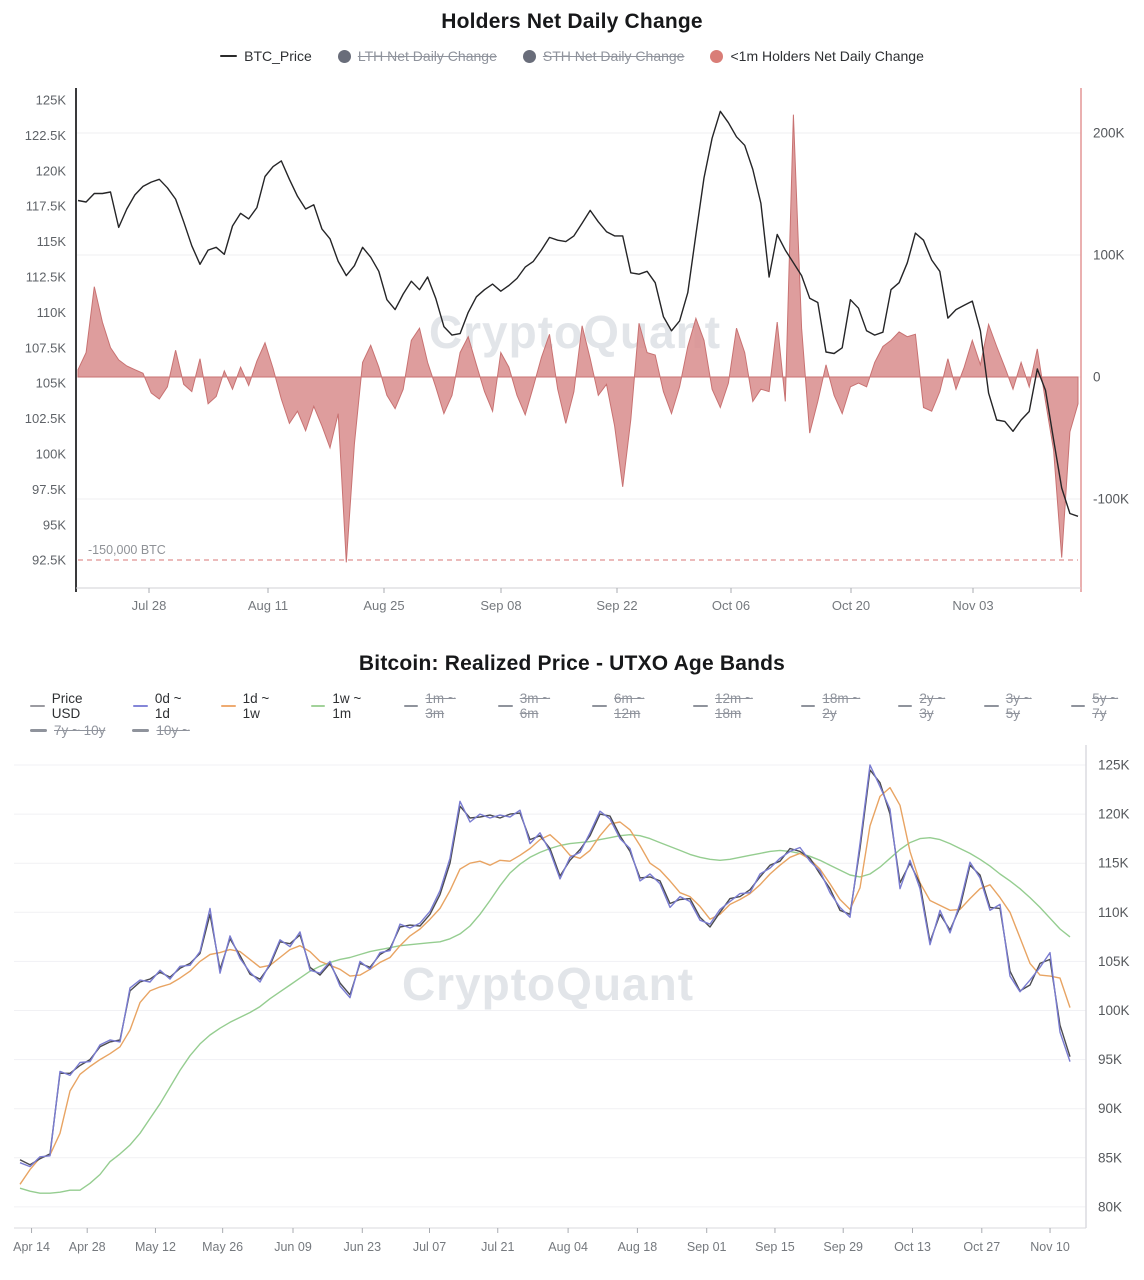  I want to click on x-axis-label: Jul 28, so click(149, 605).